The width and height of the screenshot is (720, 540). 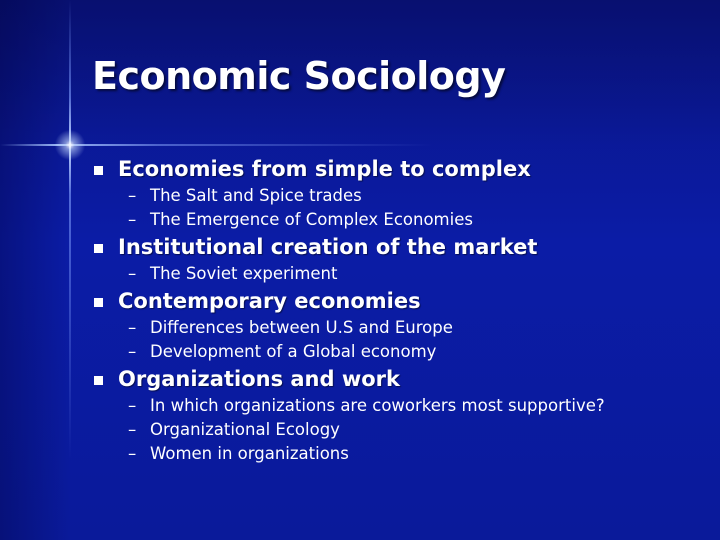 I want to click on sub-bullet-text: The Emergence of Complex Economies, so click(x=311, y=219).